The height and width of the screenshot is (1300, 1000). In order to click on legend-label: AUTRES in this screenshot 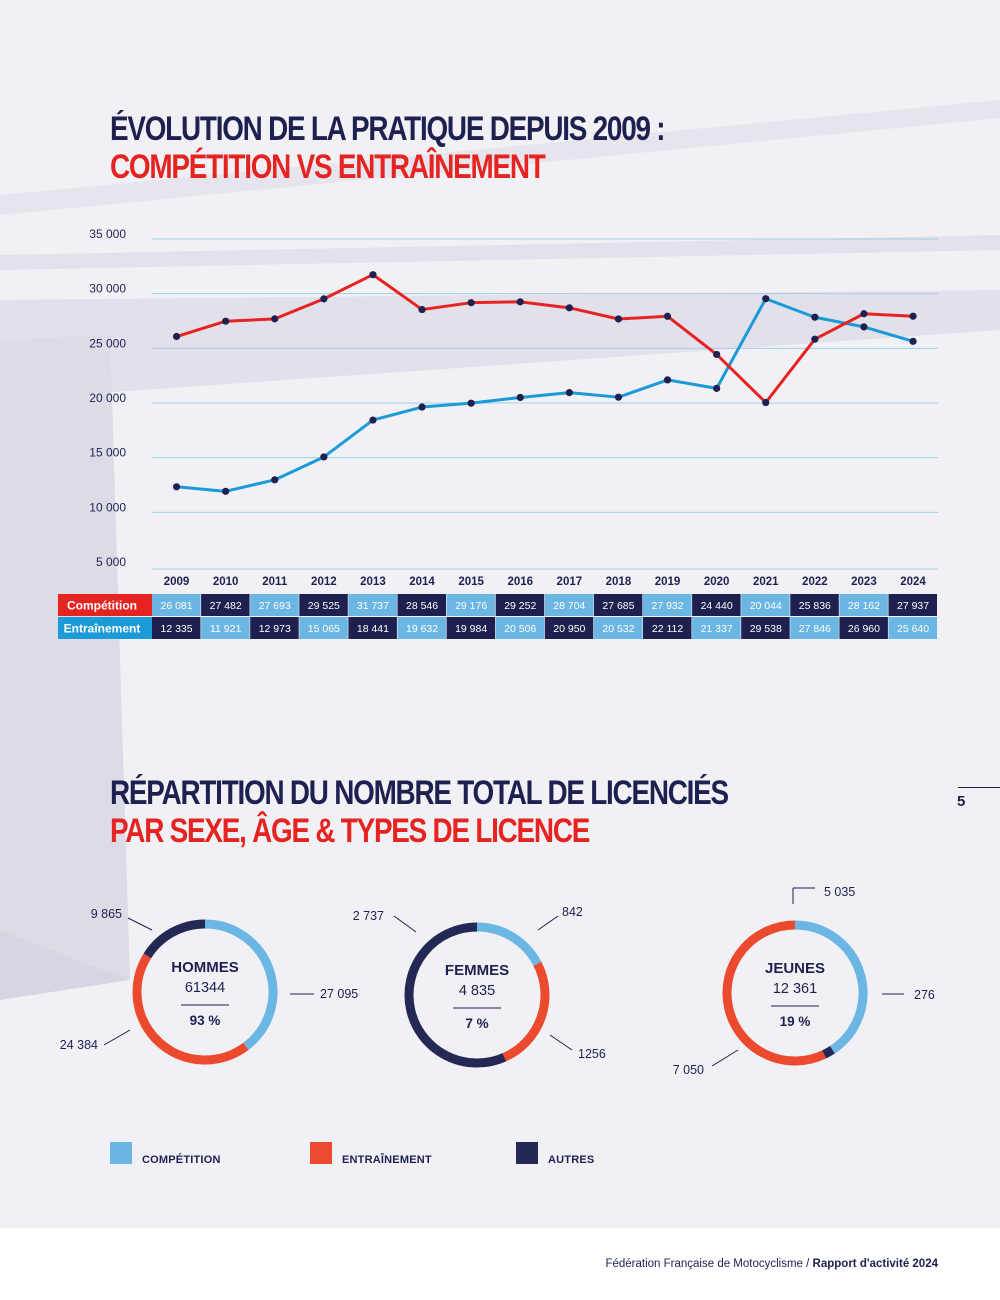, I will do `click(571, 1160)`.